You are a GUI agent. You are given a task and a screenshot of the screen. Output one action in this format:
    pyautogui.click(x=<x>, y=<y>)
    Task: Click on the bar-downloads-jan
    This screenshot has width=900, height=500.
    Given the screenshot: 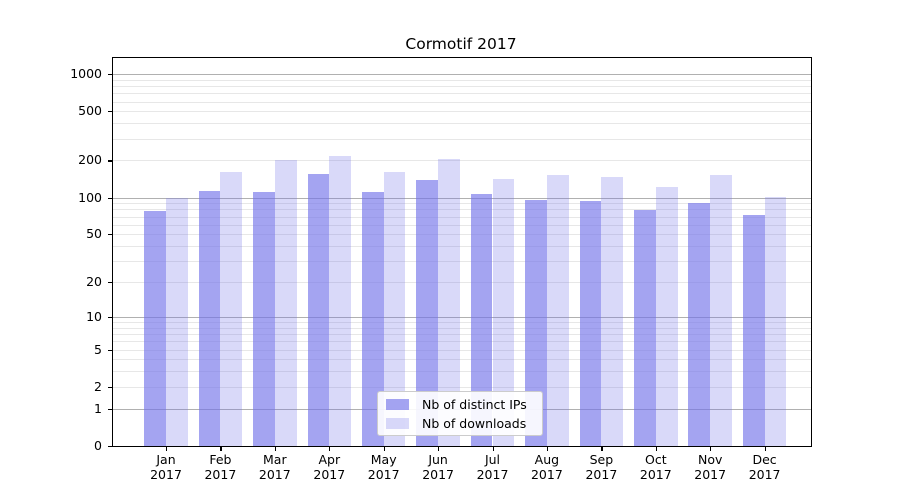 What is the action you would take?
    pyautogui.click(x=177, y=321)
    